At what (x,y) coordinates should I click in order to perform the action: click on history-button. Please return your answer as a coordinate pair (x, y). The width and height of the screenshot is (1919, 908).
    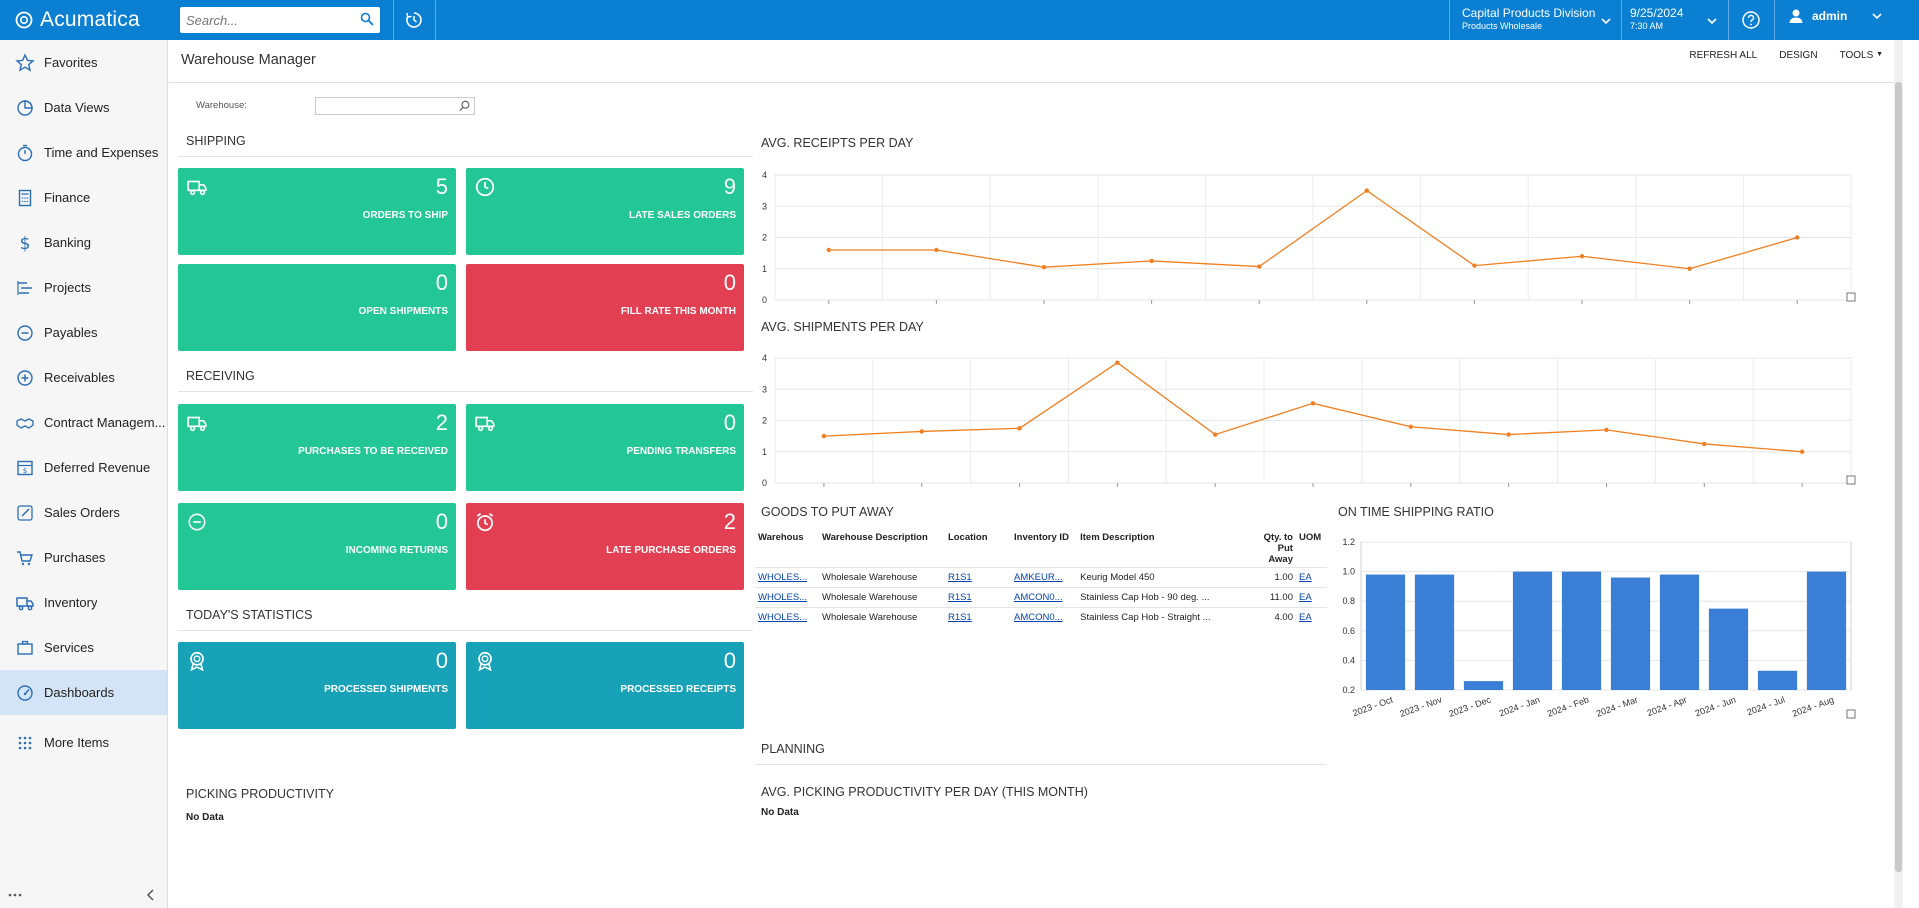
    Looking at the image, I should click on (414, 20).